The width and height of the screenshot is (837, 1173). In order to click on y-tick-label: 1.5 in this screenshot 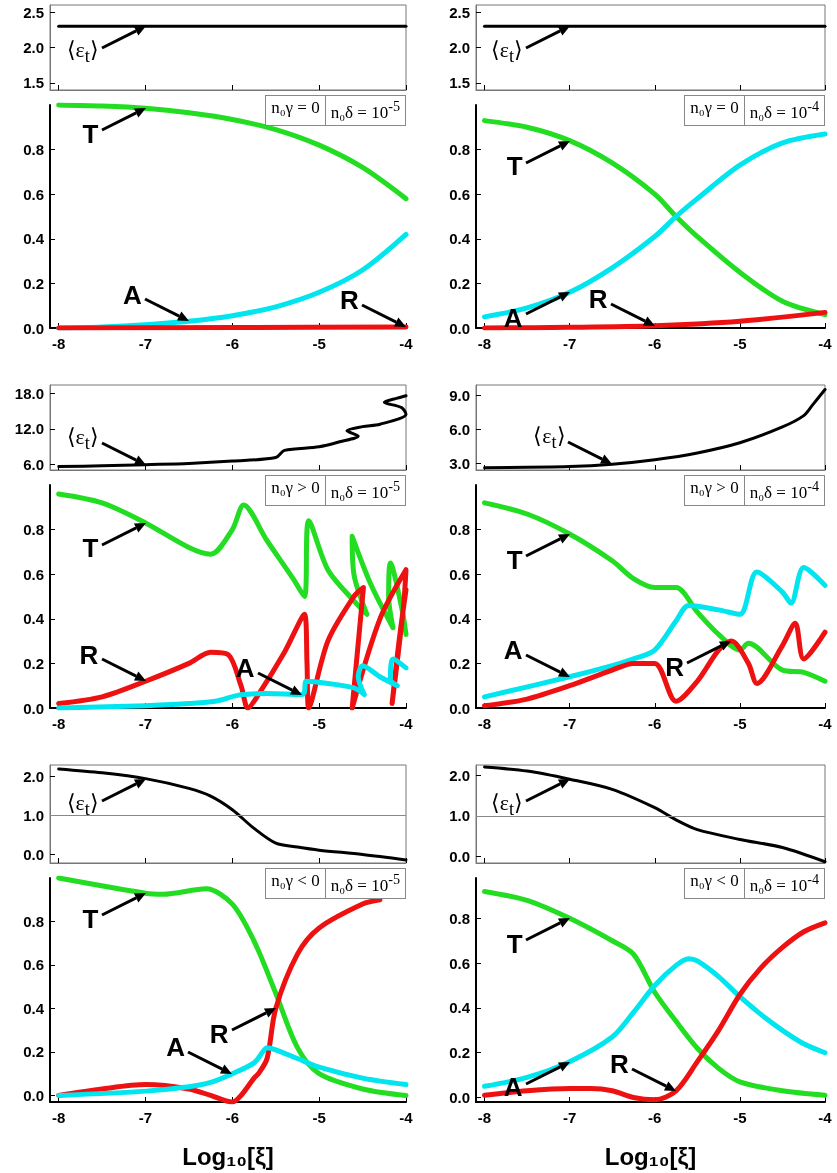, I will do `click(33, 83)`.